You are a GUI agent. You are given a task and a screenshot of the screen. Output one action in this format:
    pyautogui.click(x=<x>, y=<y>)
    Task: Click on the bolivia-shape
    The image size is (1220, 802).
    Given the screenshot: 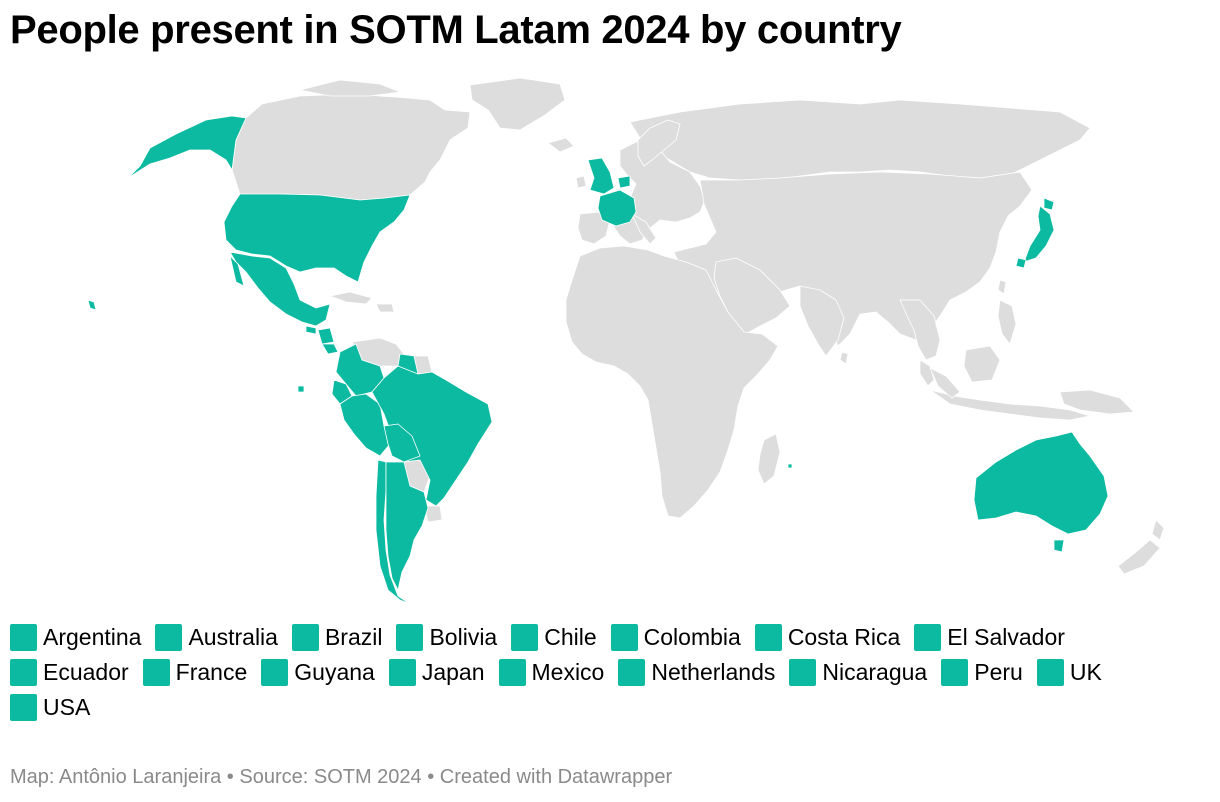 What is the action you would take?
    pyautogui.click(x=402, y=443)
    